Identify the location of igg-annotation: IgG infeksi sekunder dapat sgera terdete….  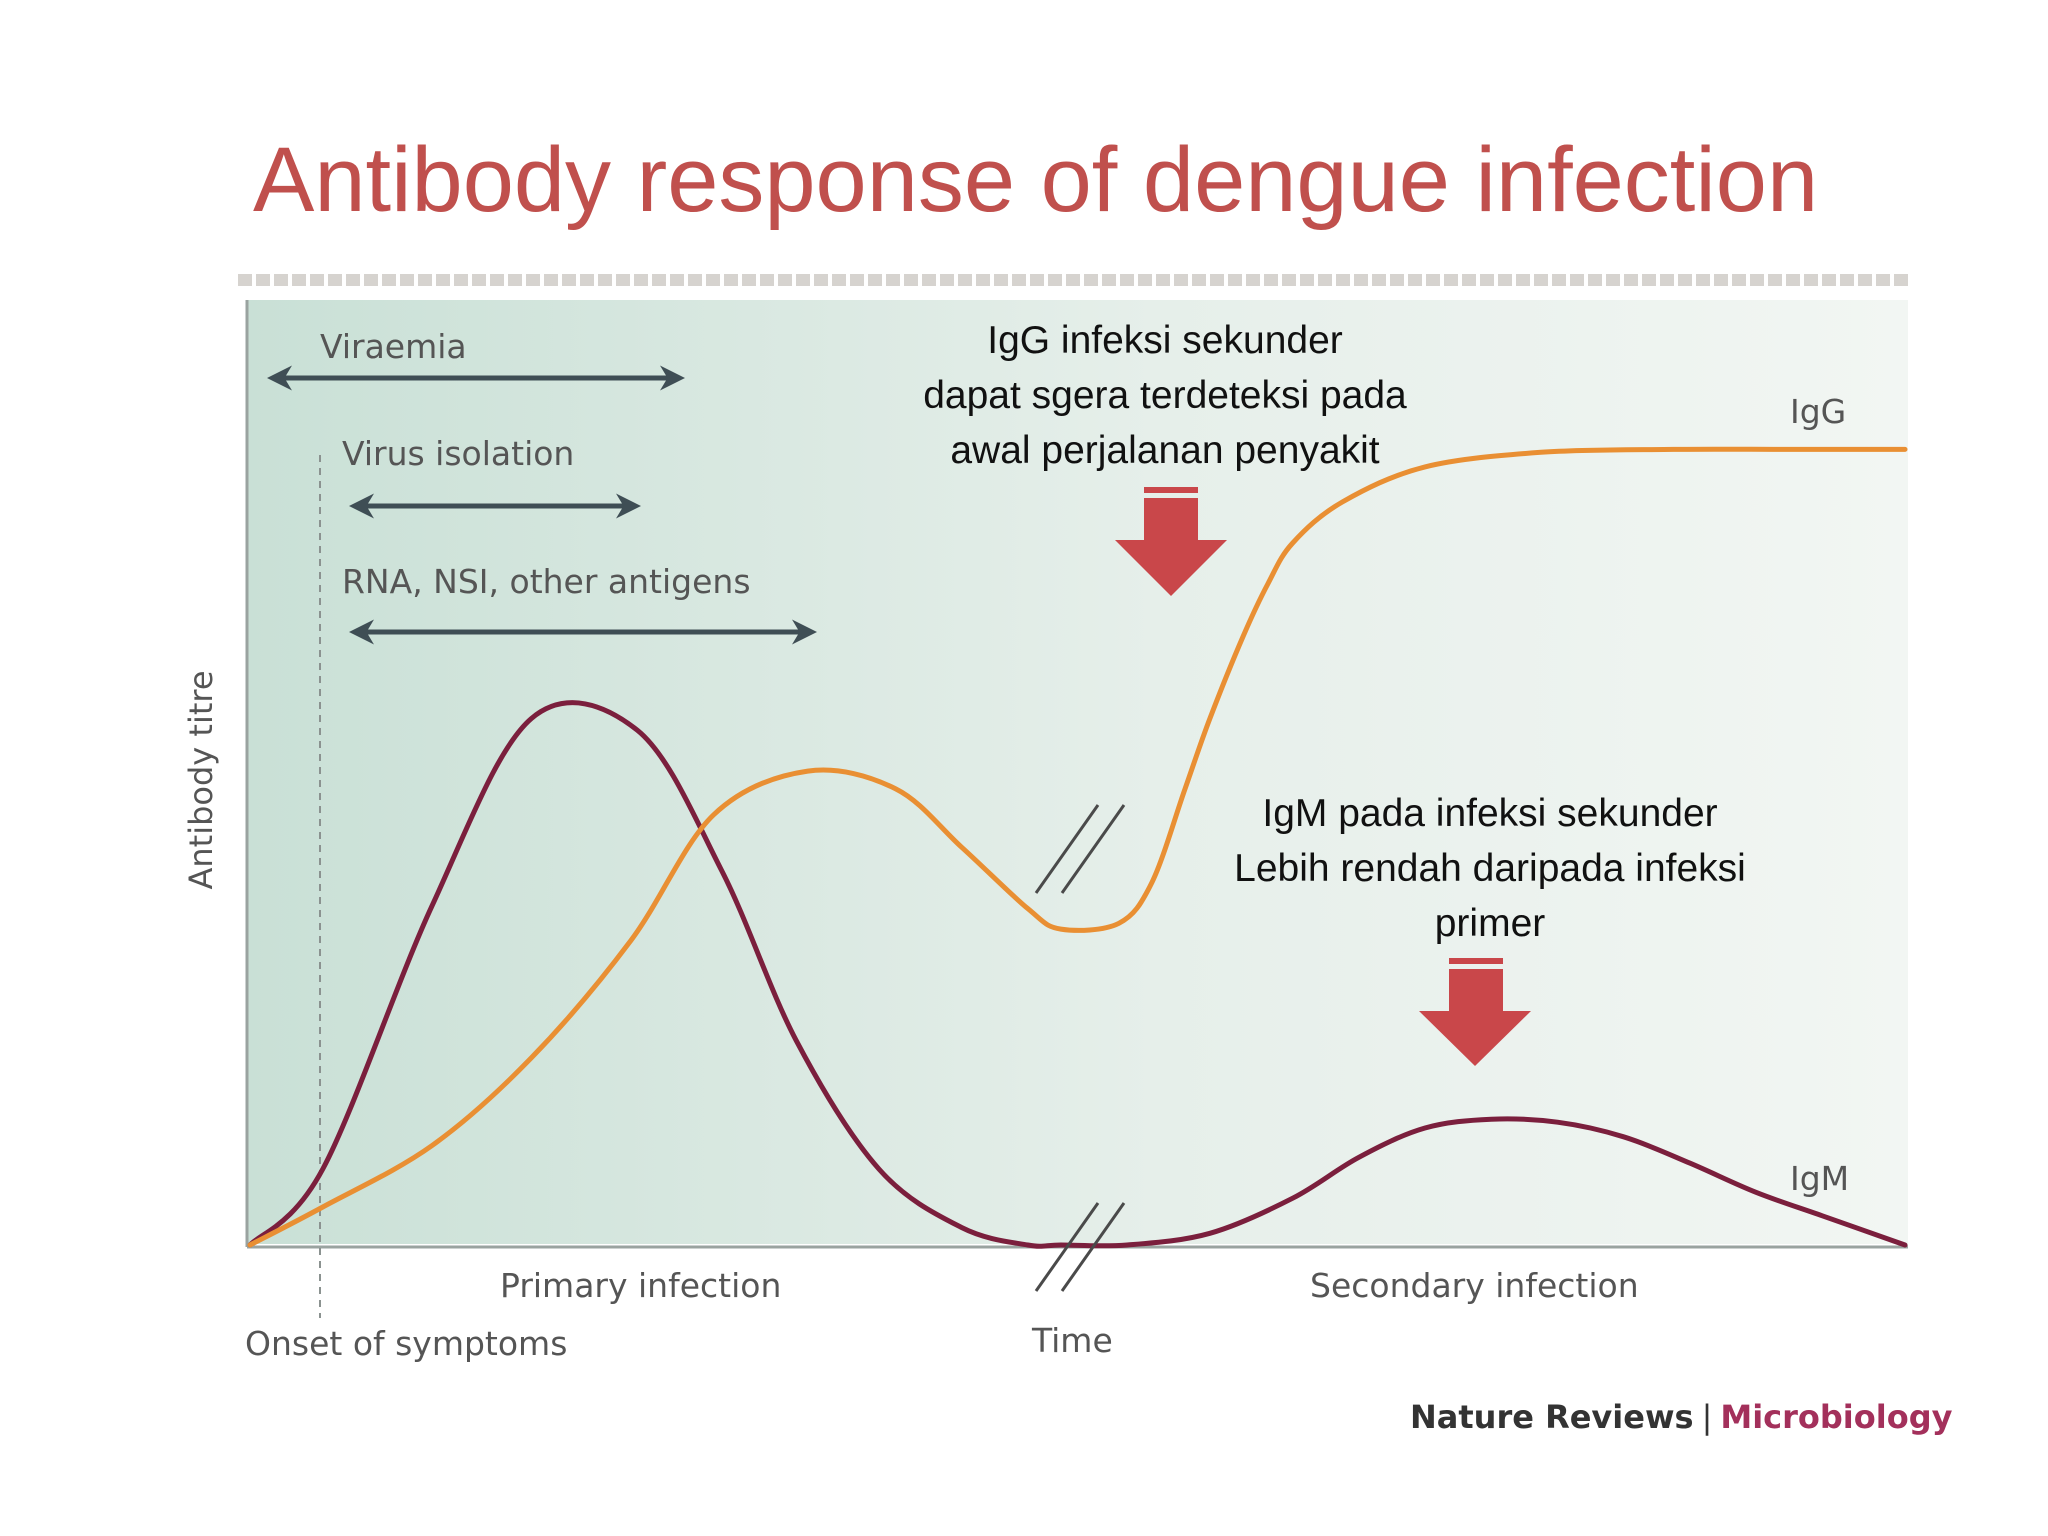
(1165, 395).